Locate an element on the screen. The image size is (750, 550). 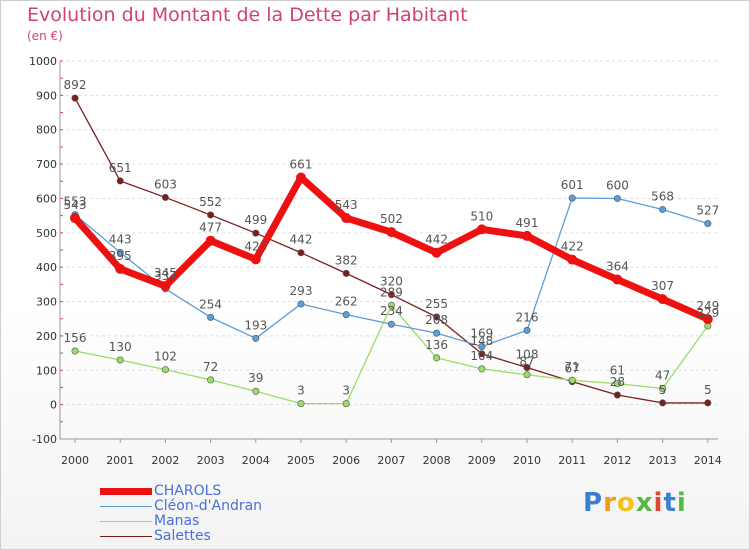
data-label: 254 is located at coordinates (210, 304).